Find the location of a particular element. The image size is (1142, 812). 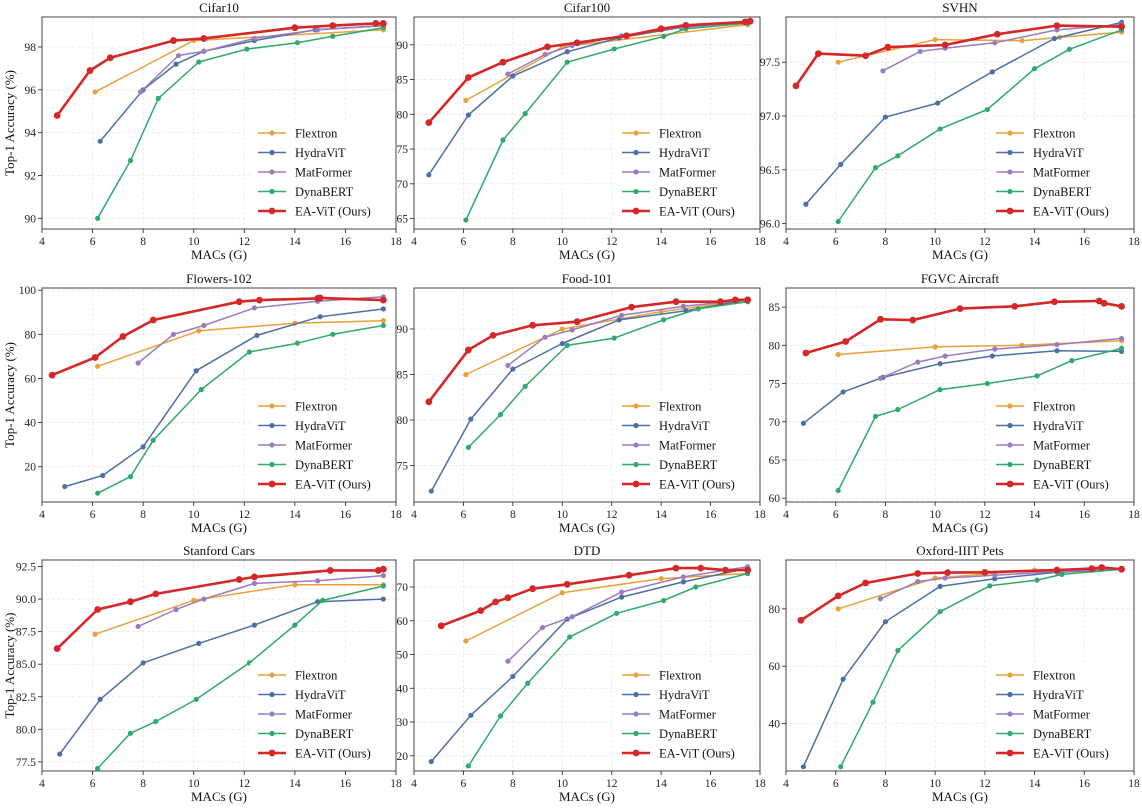

panel-title: Food-101 is located at coordinates (587, 278).